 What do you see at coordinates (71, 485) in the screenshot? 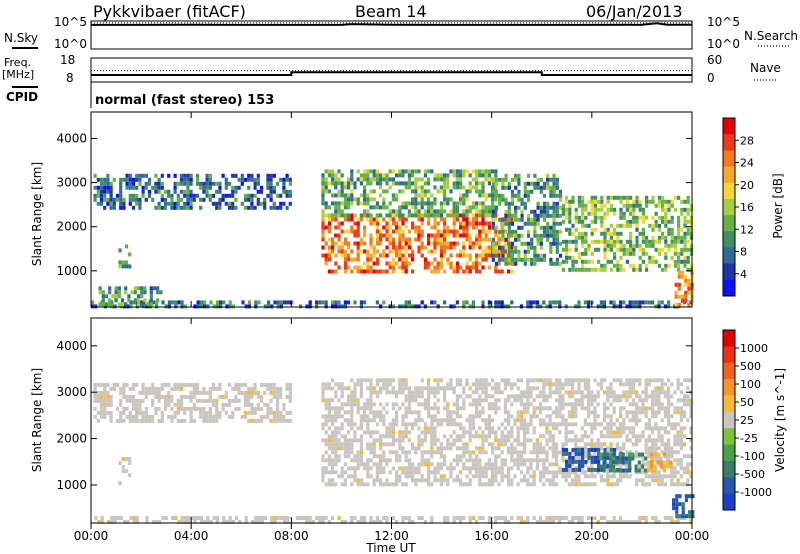
I see `velocity-y-tick-label: 1000` at bounding box center [71, 485].